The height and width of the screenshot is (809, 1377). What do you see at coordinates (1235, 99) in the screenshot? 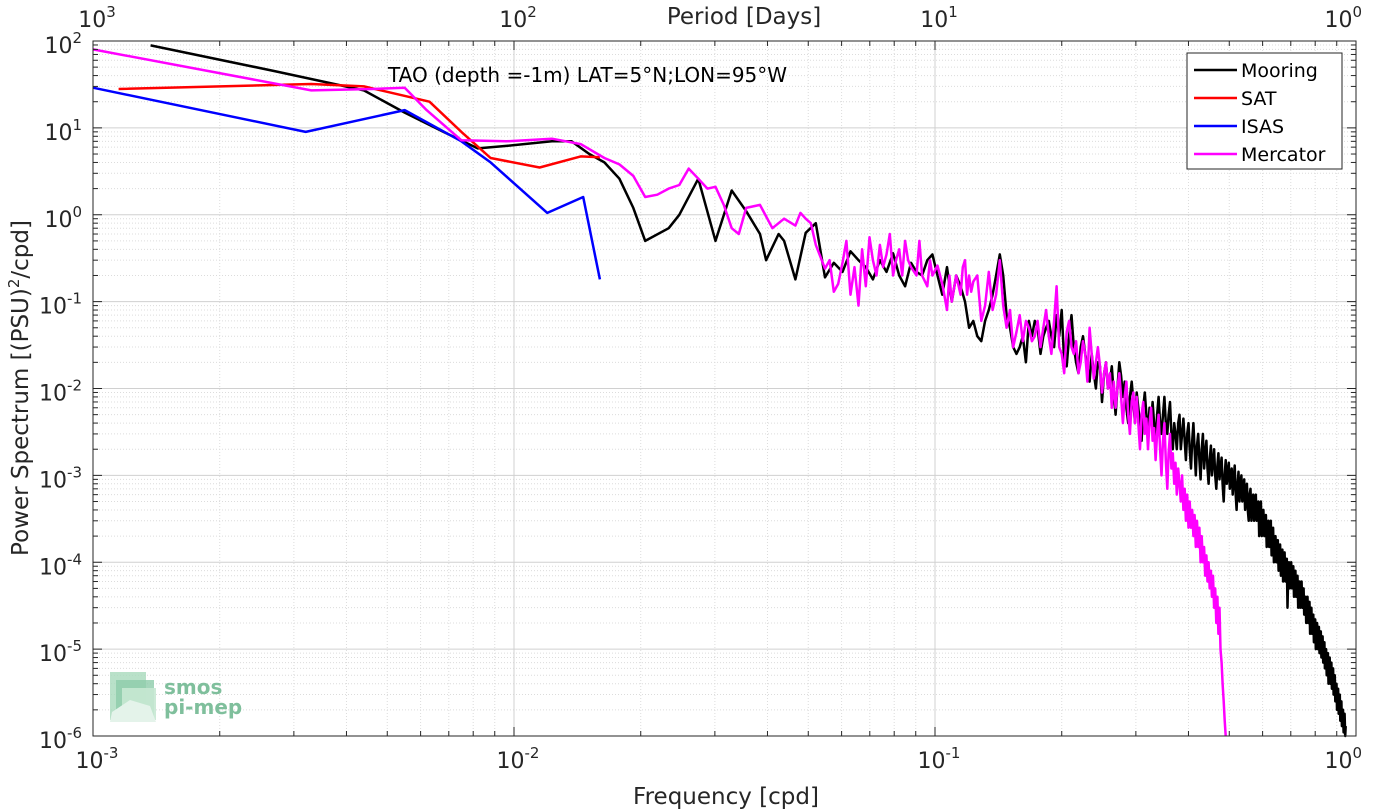
I see `legend-item-sat: SAT` at bounding box center [1235, 99].